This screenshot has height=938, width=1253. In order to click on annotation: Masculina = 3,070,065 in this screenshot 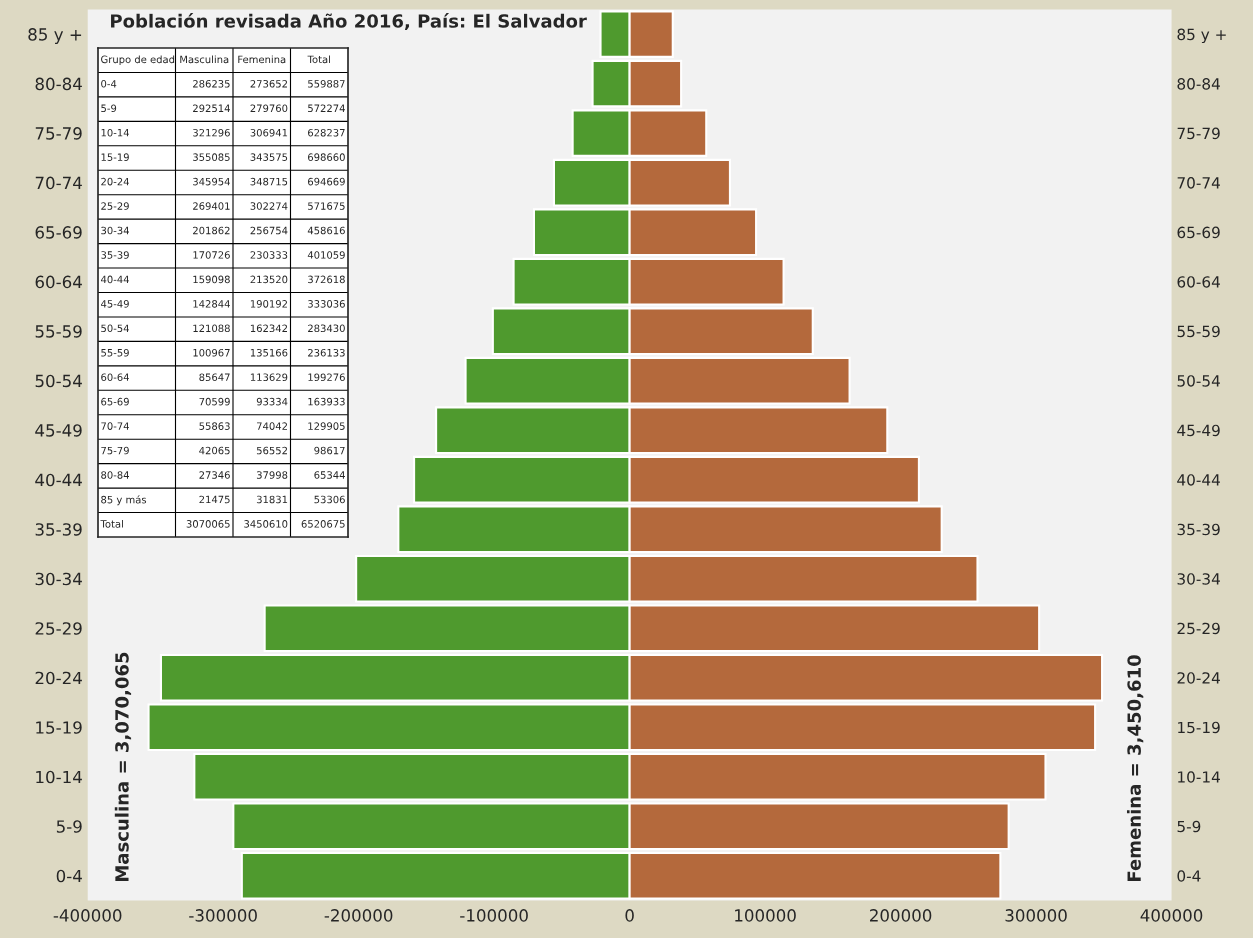, I will do `click(123, 766)`.